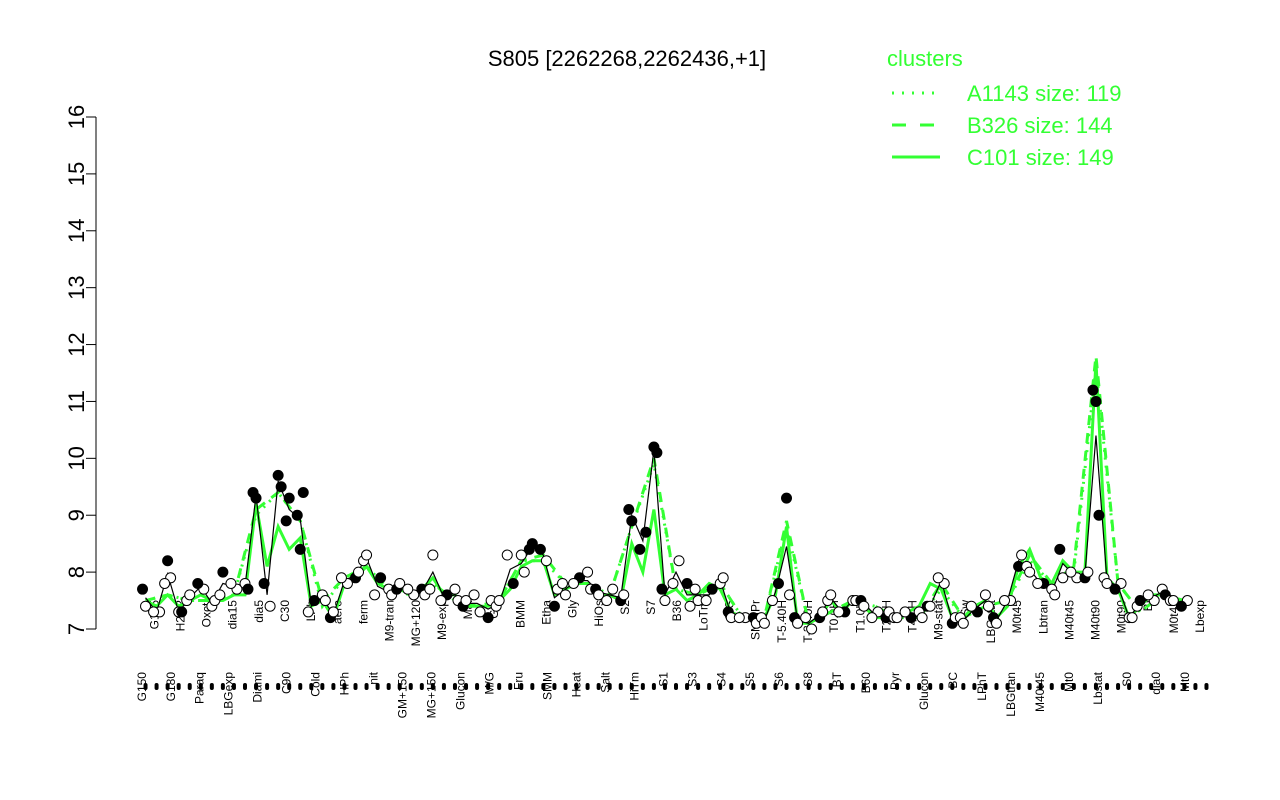 This screenshot has height=800, width=1280. What do you see at coordinates (489, 683) in the screenshot?
I see `x-tick-label: M/G` at bounding box center [489, 683].